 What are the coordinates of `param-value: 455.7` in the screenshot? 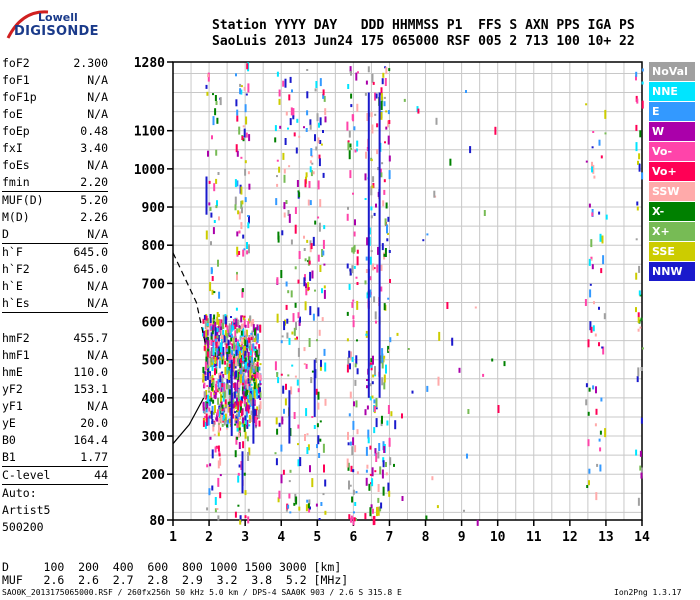 It's located at (90, 338).